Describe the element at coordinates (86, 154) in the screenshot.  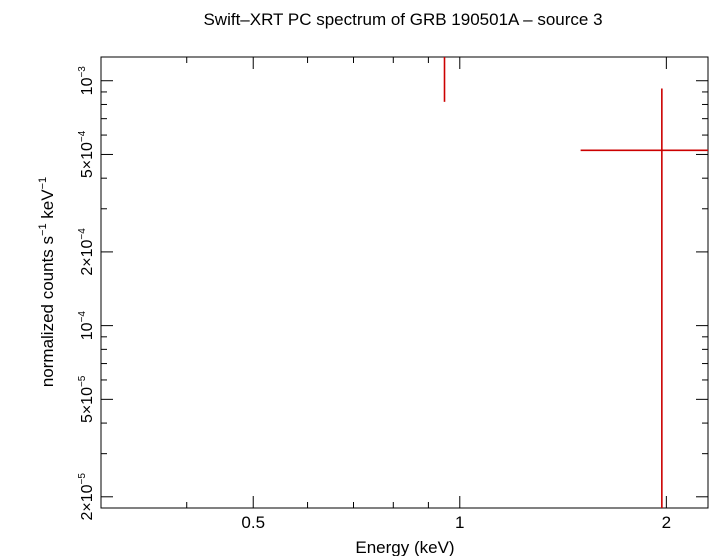
I see `y-tick-label: 5×10−4` at that location.